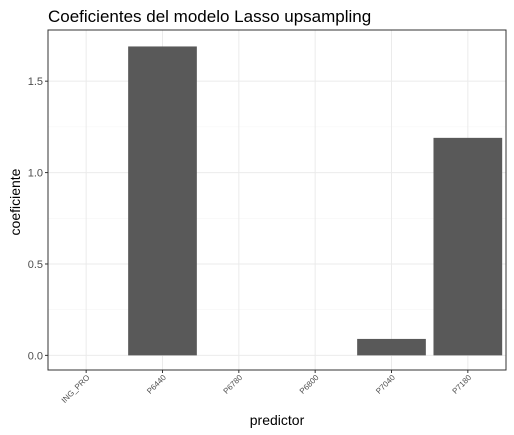  What do you see at coordinates (162, 201) in the screenshot?
I see `bar-p6440` at bounding box center [162, 201].